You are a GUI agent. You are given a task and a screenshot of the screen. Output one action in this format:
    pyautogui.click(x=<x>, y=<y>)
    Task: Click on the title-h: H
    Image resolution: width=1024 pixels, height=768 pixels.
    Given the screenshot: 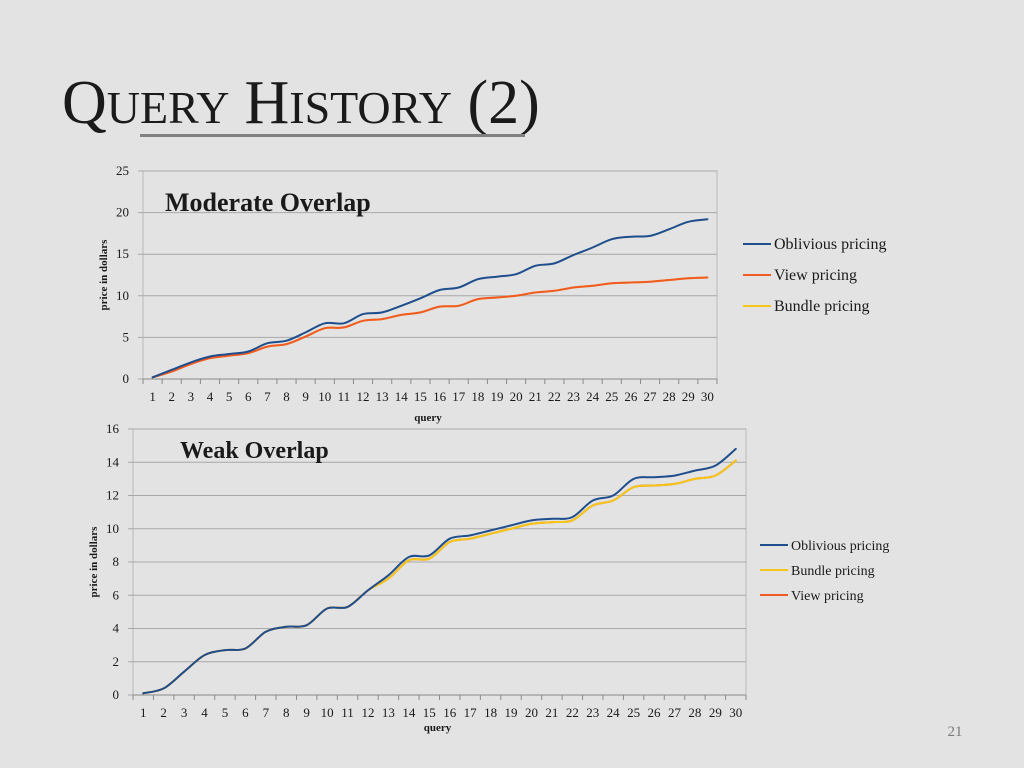 What is the action you would take?
    pyautogui.click(x=267, y=103)
    